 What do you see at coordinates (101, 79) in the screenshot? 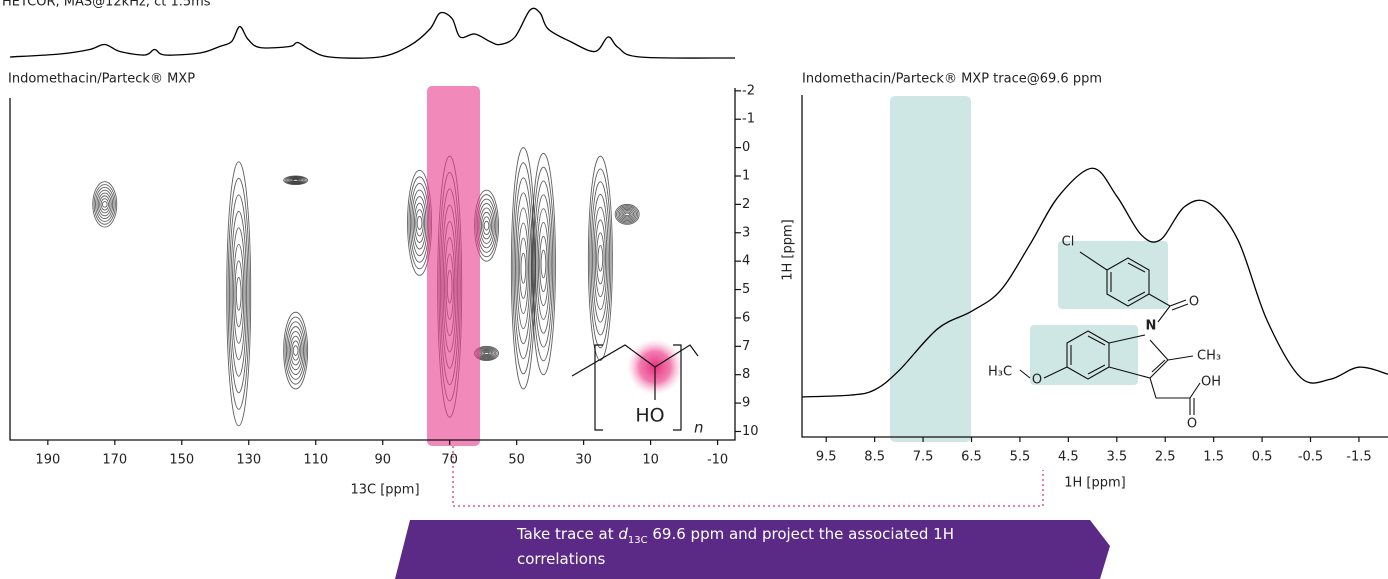
I see `chart-title: Indomethacin/Parteck® MXP` at bounding box center [101, 79].